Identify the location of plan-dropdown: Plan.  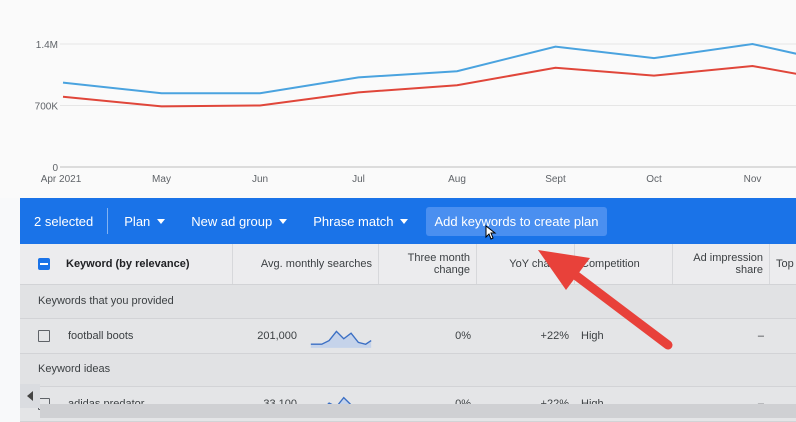
(144, 221).